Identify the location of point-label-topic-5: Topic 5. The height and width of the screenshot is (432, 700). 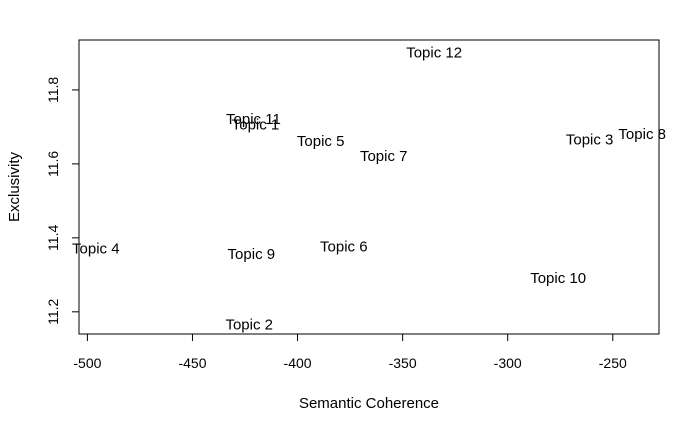
(321, 141).